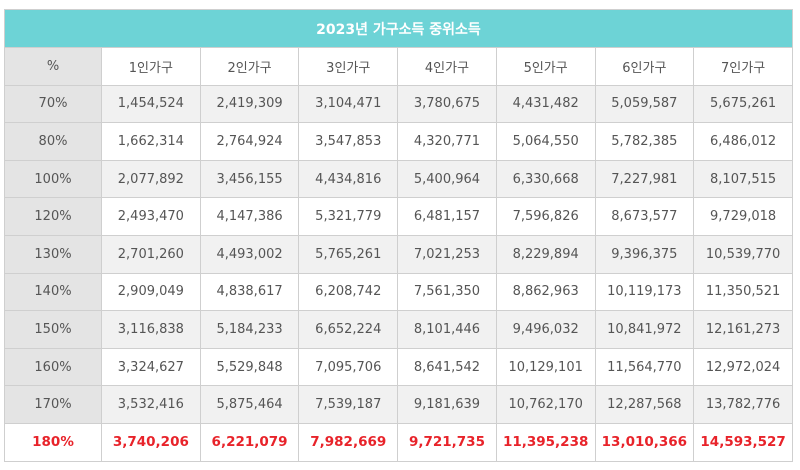  What do you see at coordinates (53, 404) in the screenshot?
I see `row-percent: 170%` at bounding box center [53, 404].